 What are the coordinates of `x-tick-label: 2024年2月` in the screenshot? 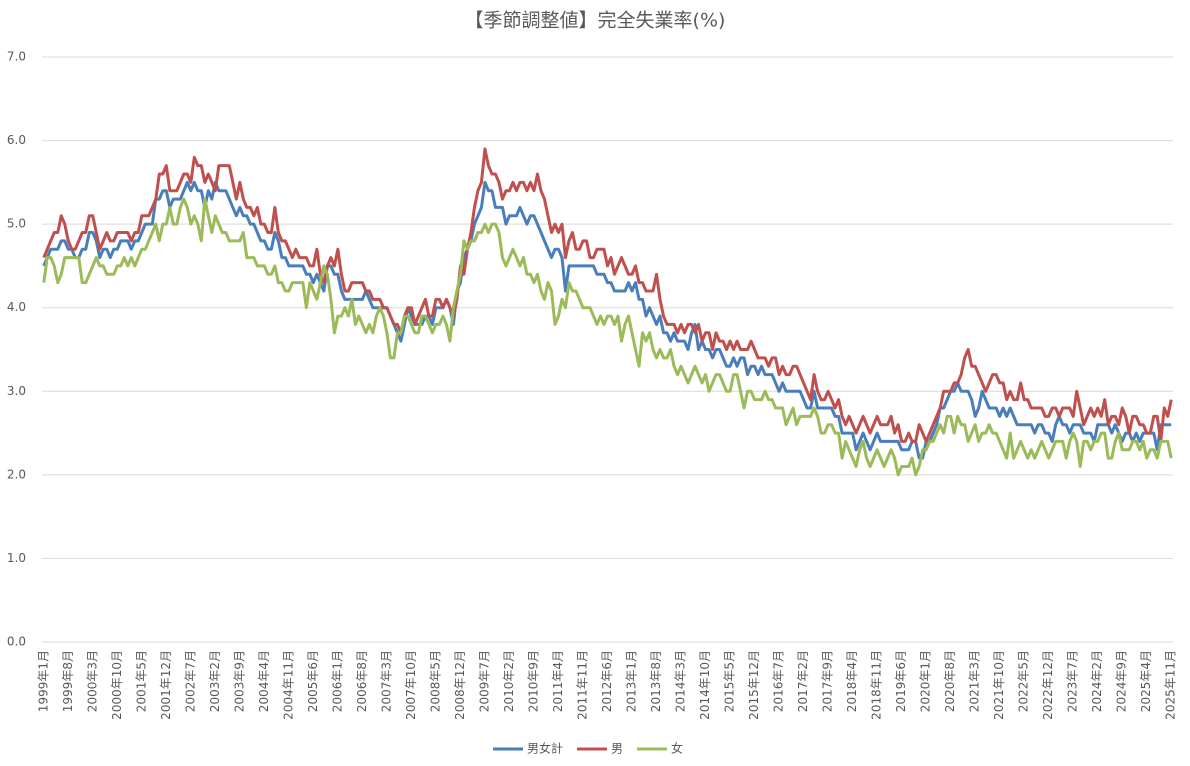 It's located at (1097, 681).